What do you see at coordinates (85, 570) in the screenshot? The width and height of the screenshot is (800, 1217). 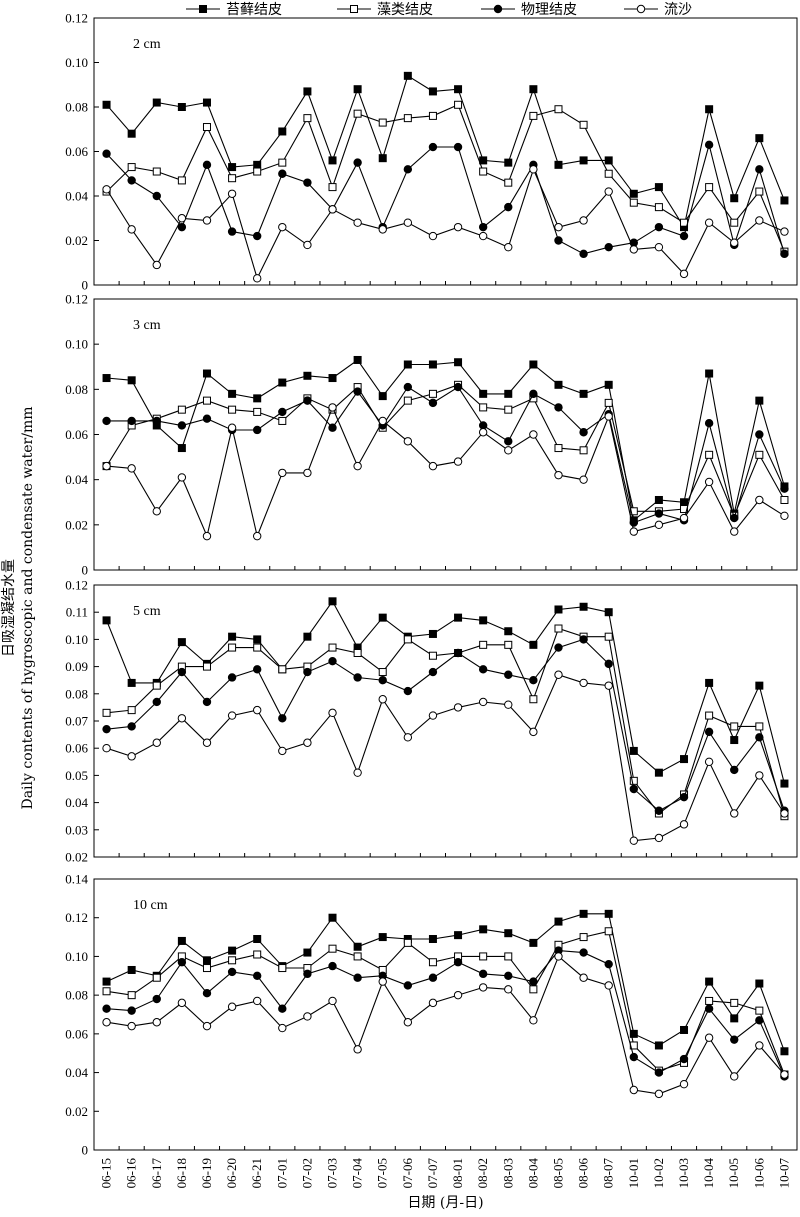 I see `y-tick-label: 0` at bounding box center [85, 570].